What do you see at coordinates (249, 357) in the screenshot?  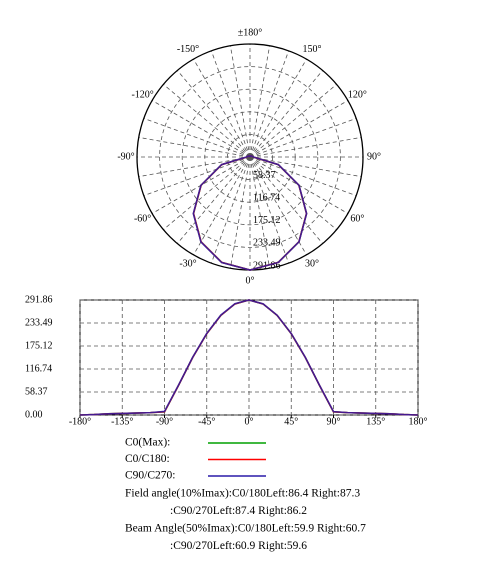 I see `line-series` at bounding box center [249, 357].